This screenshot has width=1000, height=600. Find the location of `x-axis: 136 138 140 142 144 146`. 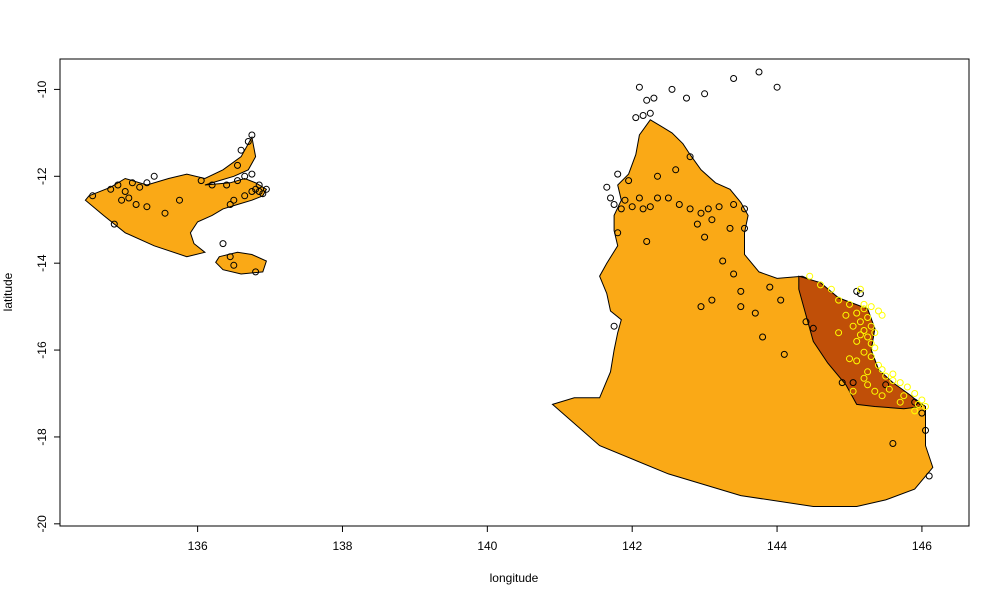

x-axis: 136 138 140 142 144 146 is located at coordinates (560, 539).